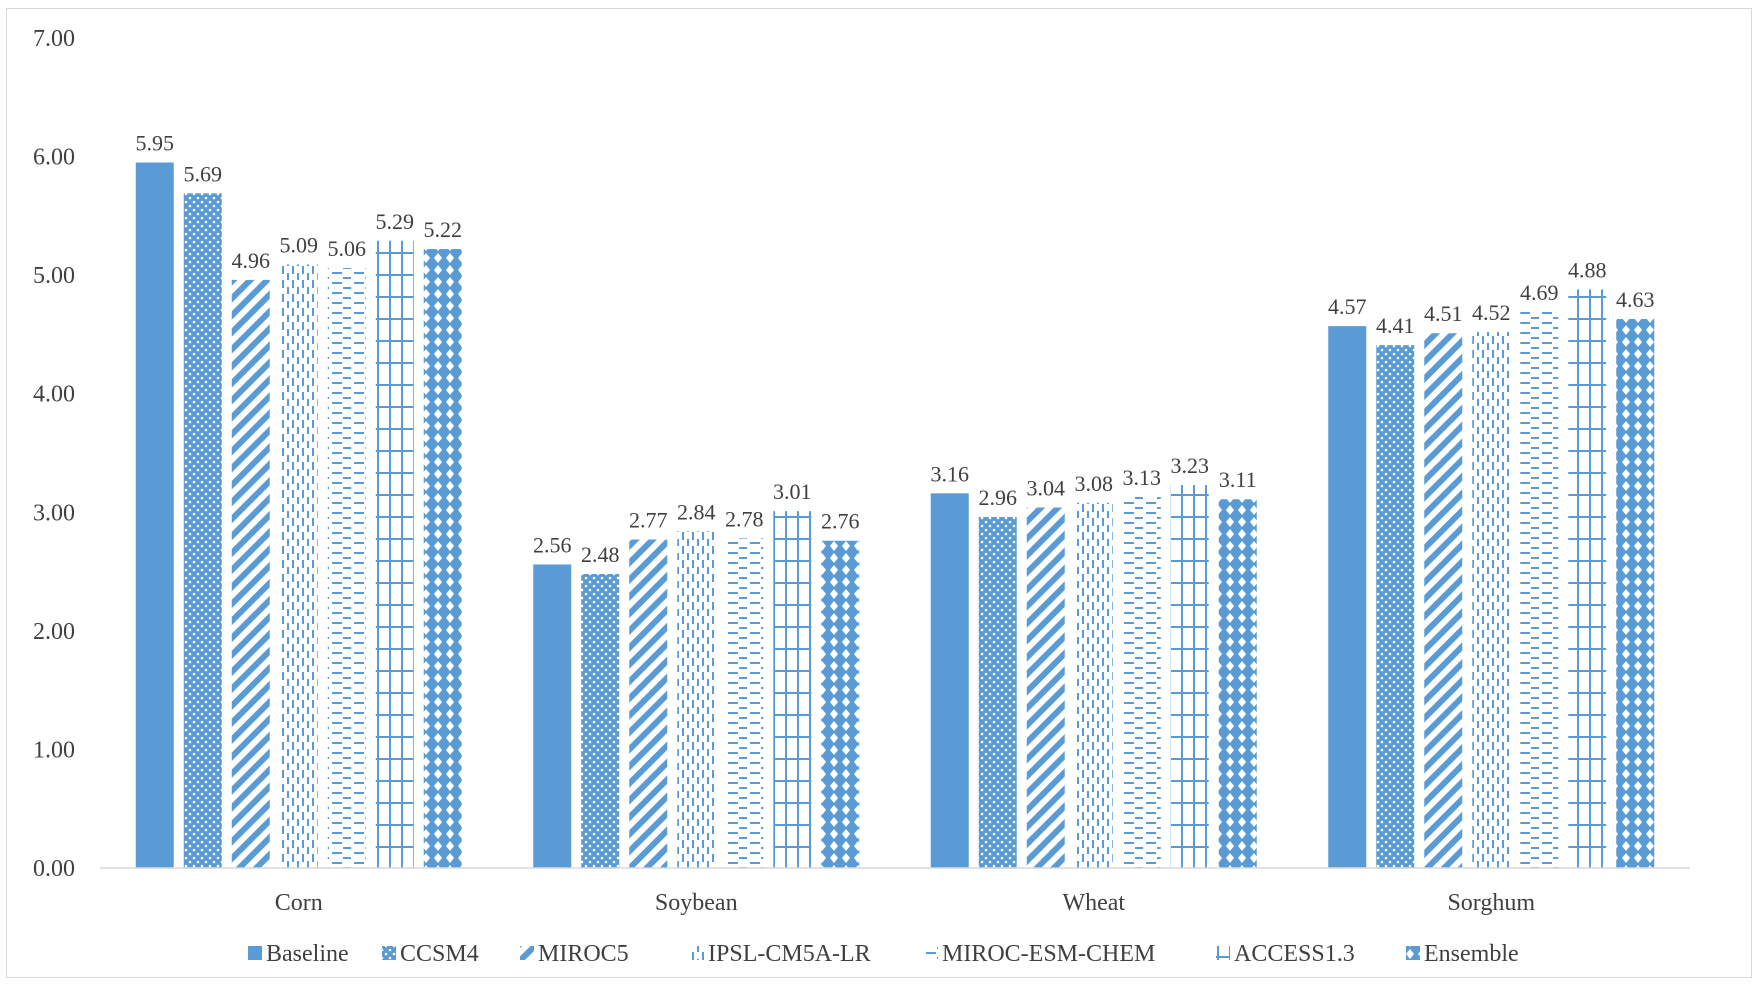 The width and height of the screenshot is (1760, 990). What do you see at coordinates (347, 248) in the screenshot?
I see `data-label: 5.06` at bounding box center [347, 248].